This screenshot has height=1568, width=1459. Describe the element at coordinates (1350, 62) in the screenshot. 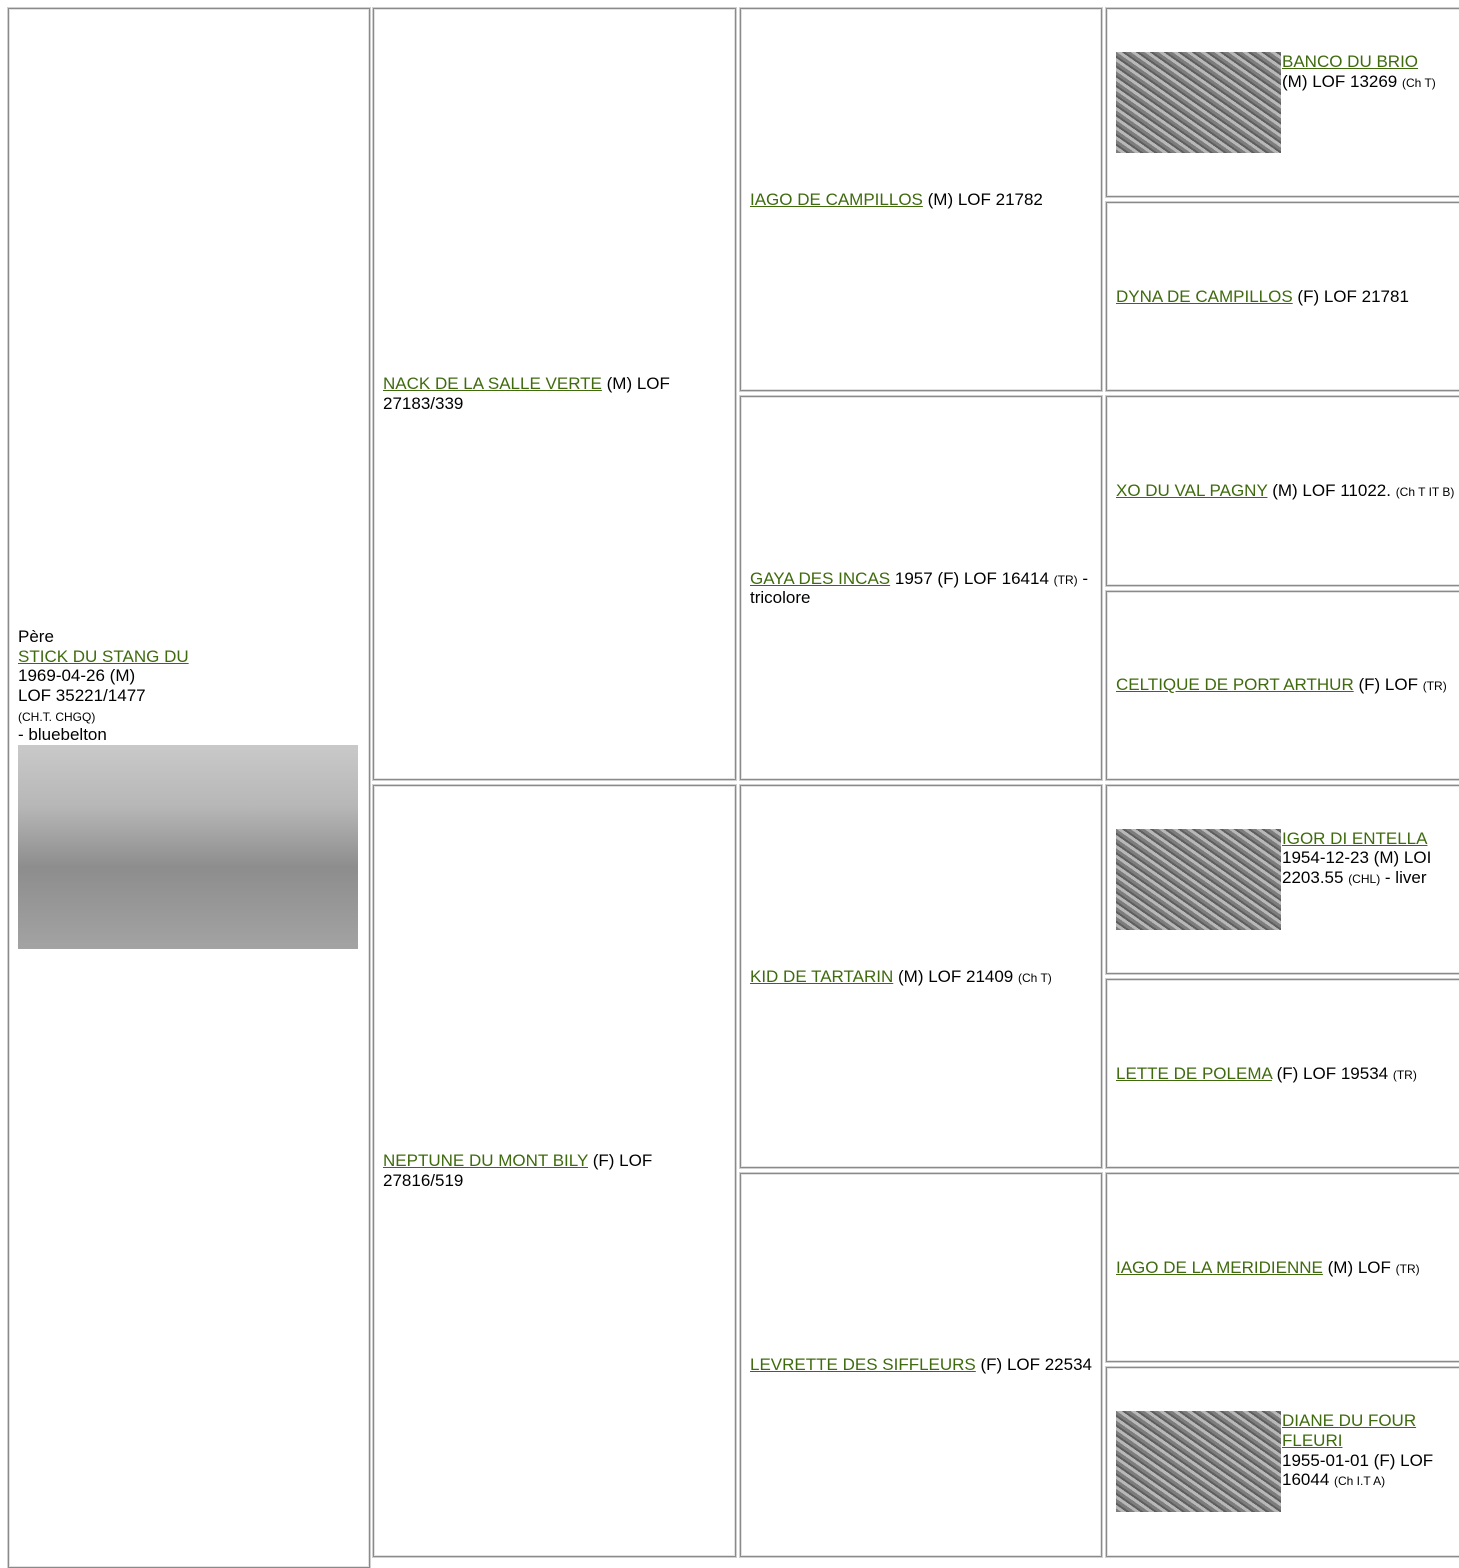

I see `ancestor-link: BANCO DU BRIO` at that location.